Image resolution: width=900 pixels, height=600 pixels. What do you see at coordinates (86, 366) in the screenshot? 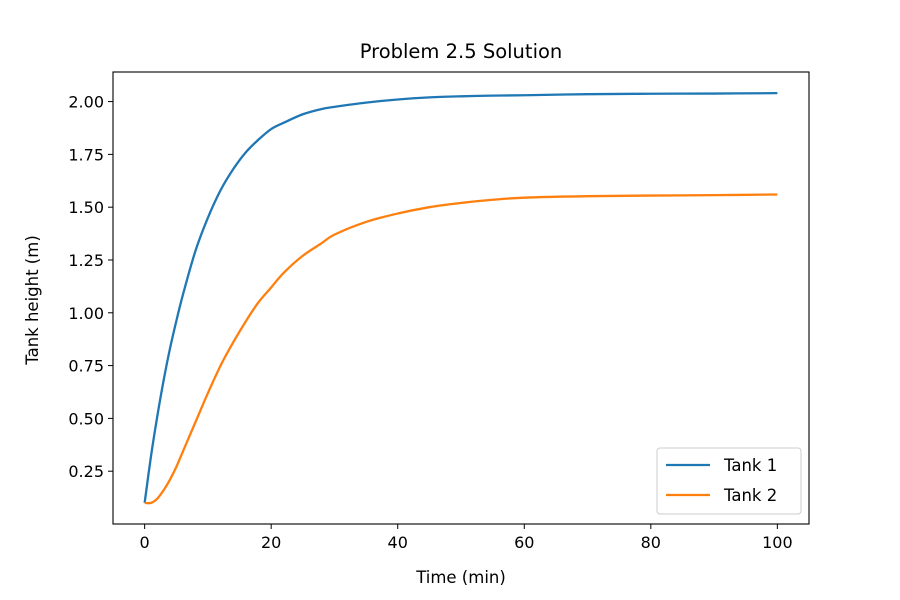
I see `y-tick-label: 0.75` at bounding box center [86, 366].